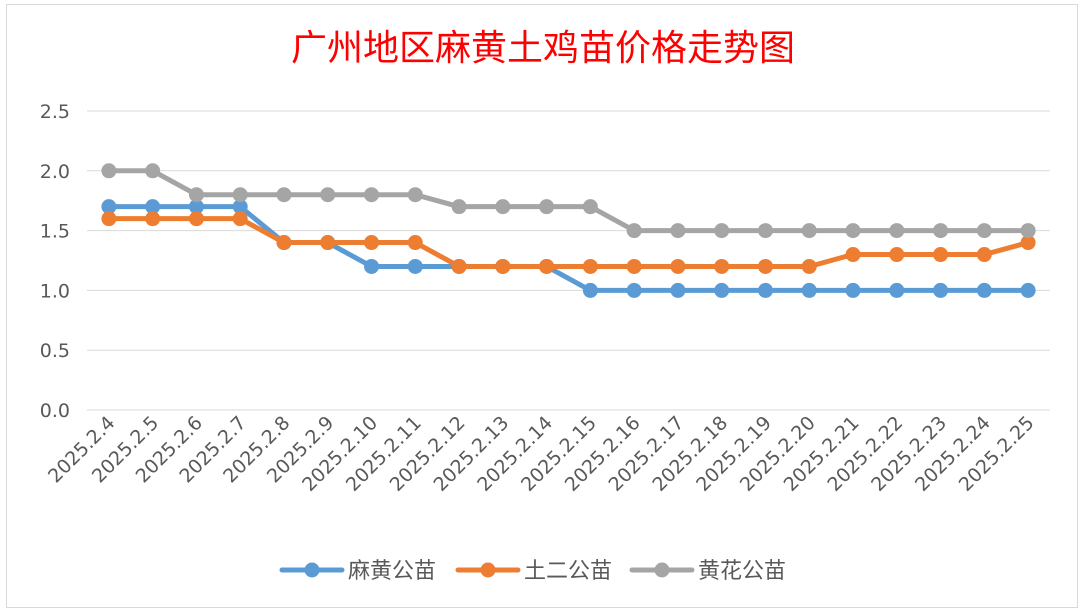 This screenshot has width=1086, height=614. Describe the element at coordinates (742, 571) in the screenshot. I see `legend-label: 黄花公苗` at that location.